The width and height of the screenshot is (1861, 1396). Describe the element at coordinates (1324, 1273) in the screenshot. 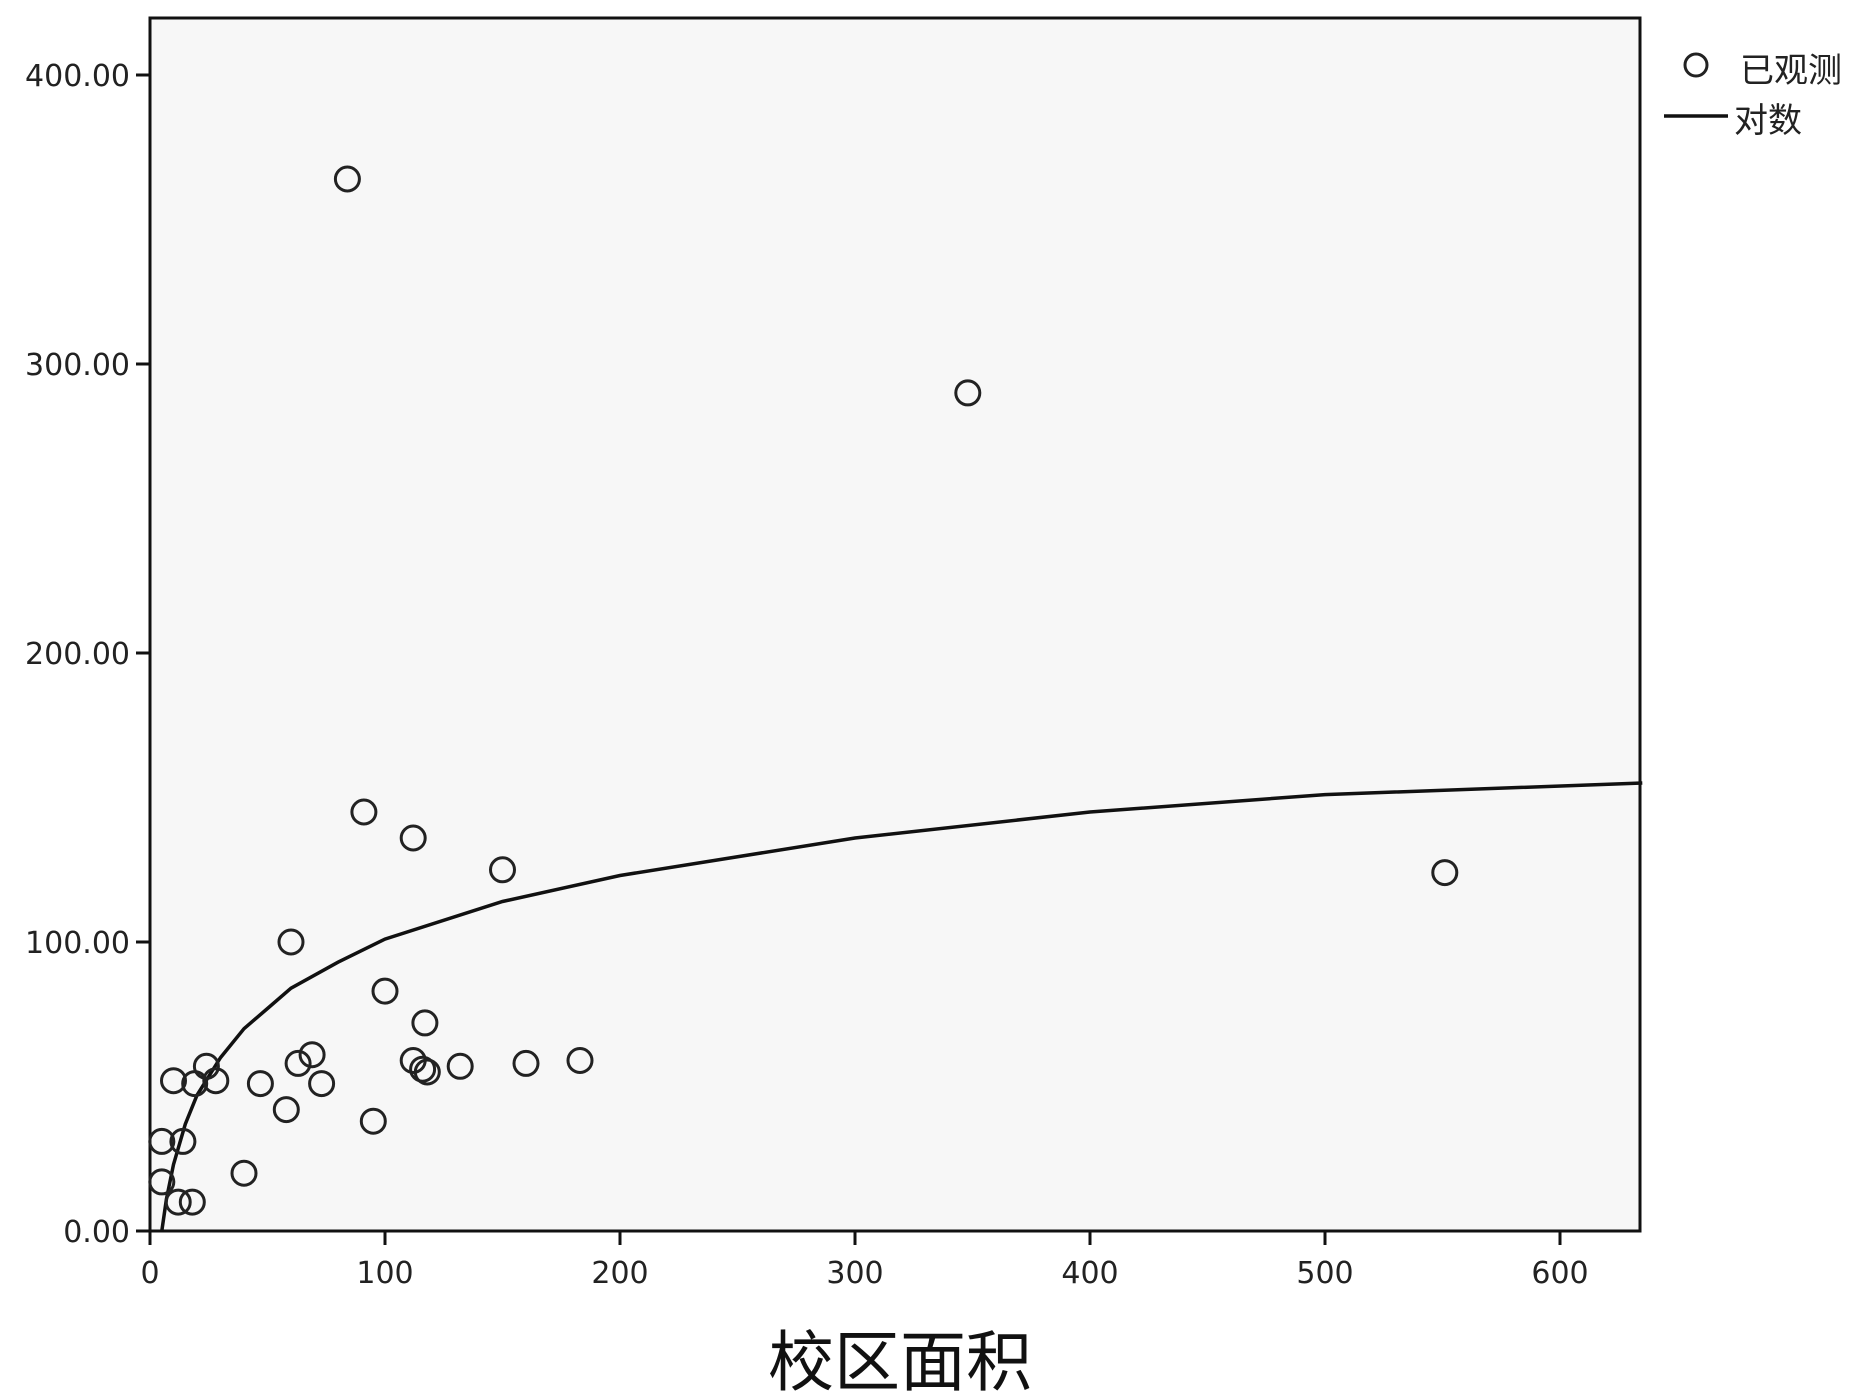

I see `x-tick-label-5: 500` at that location.